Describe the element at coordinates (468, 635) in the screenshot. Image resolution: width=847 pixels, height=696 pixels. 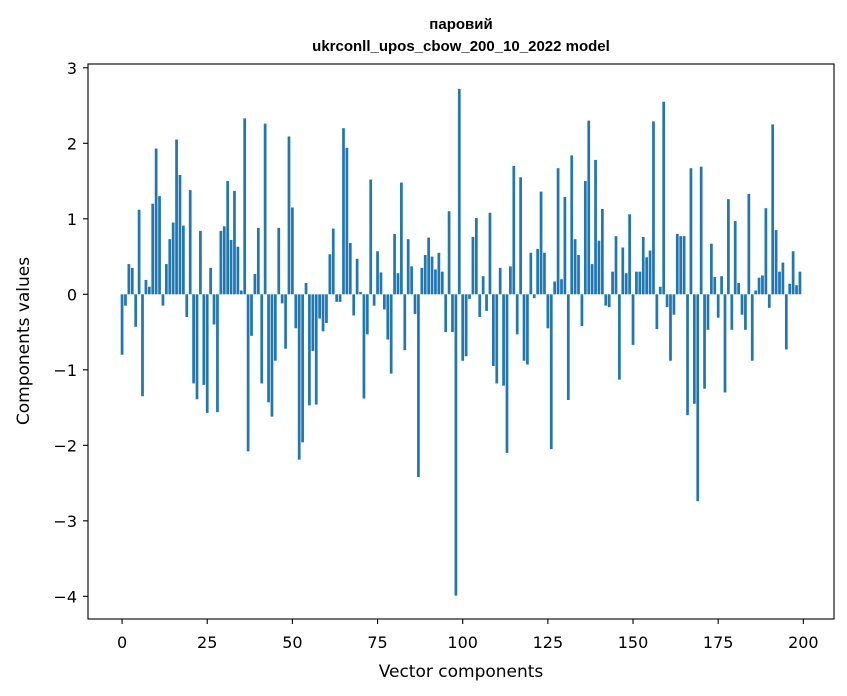
I see `x-ticks: 0 25 50 75 100 125 150 175 200` at that location.